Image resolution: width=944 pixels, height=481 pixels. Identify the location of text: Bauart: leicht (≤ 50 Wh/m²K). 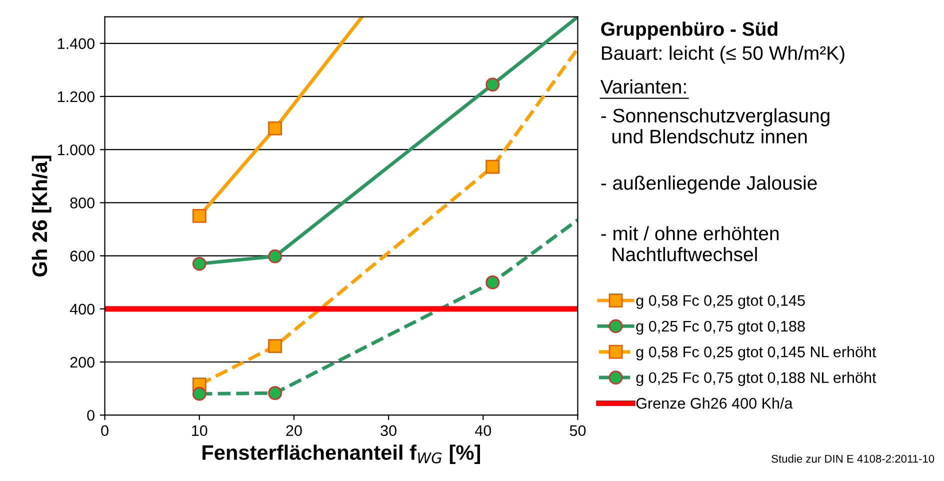
(723, 55).